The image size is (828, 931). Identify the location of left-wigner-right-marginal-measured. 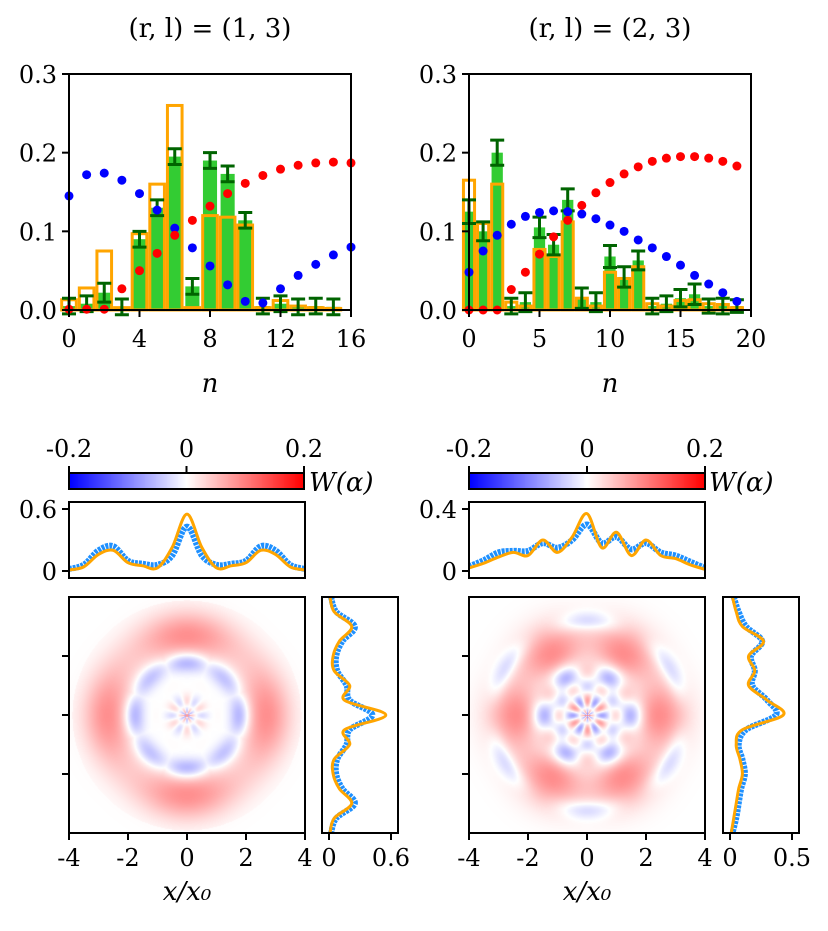
(352, 715).